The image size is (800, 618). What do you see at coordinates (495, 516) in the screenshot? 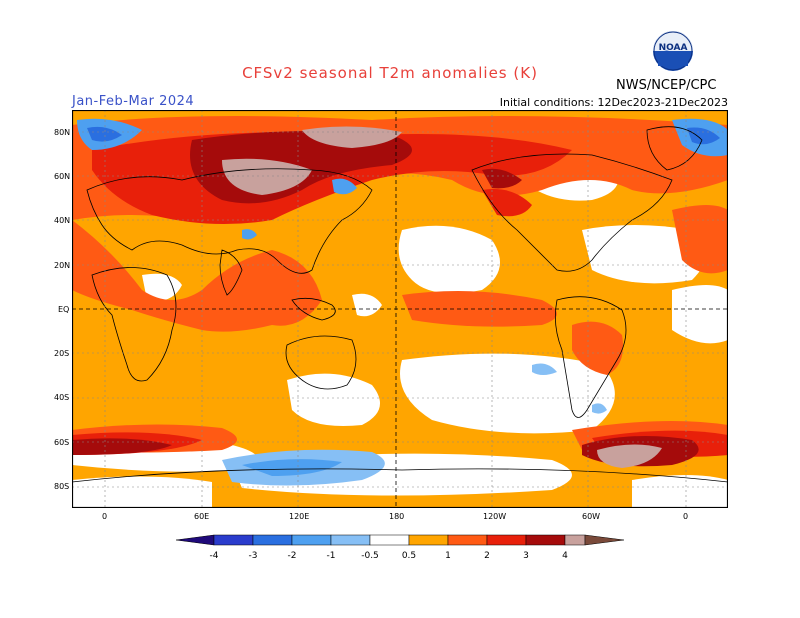
I see `lon-label-120w: 120W` at bounding box center [495, 516].